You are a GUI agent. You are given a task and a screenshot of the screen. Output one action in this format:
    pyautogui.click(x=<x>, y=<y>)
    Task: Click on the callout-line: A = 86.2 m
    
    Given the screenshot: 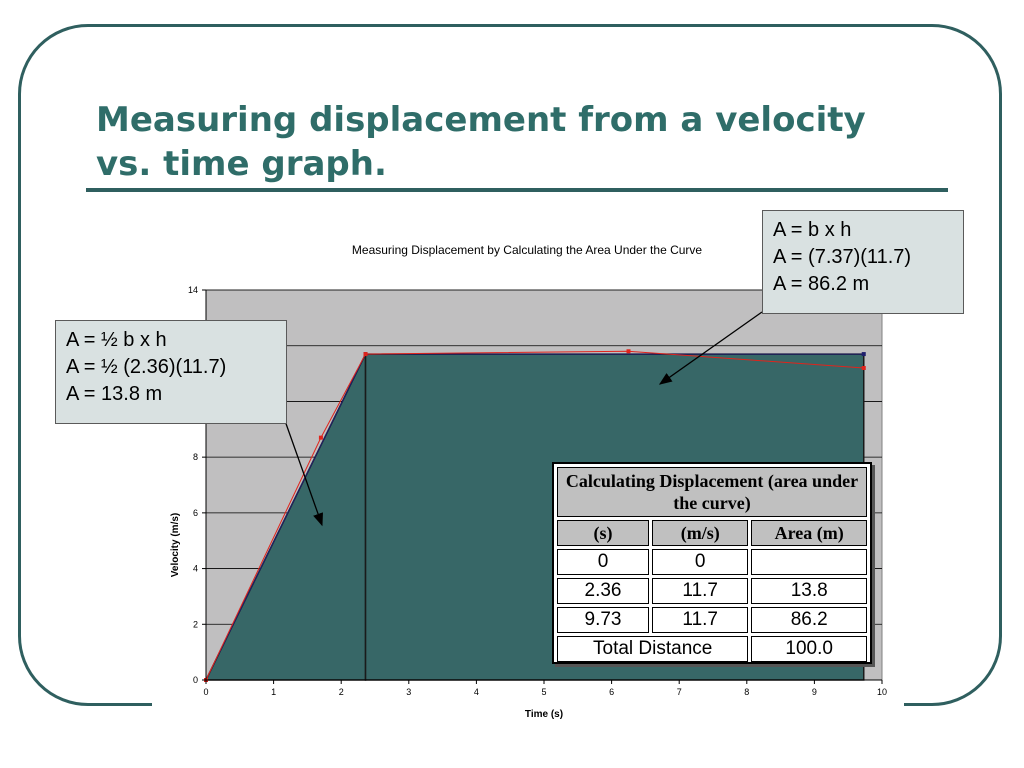 What is the action you would take?
    pyautogui.click(x=821, y=284)
    